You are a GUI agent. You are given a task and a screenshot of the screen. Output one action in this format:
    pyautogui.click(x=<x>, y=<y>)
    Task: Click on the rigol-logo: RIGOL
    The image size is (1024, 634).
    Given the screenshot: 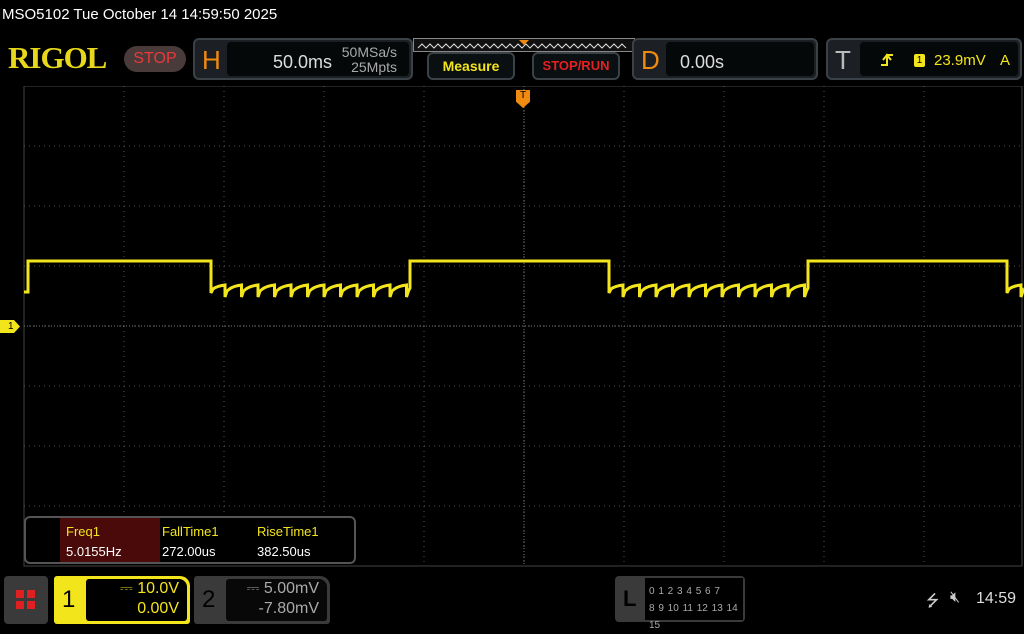 What is the action you would take?
    pyautogui.click(x=57, y=57)
    